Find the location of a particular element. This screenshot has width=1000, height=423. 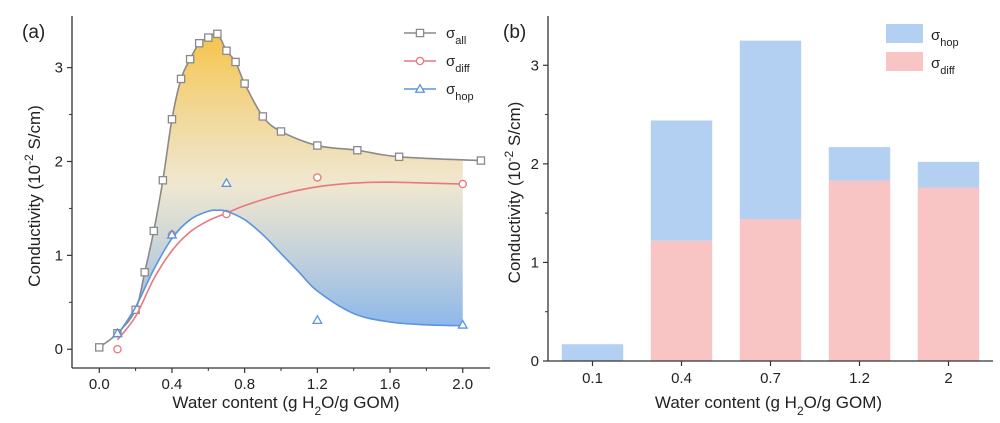

legend-label-all: σall is located at coordinates (456, 36).